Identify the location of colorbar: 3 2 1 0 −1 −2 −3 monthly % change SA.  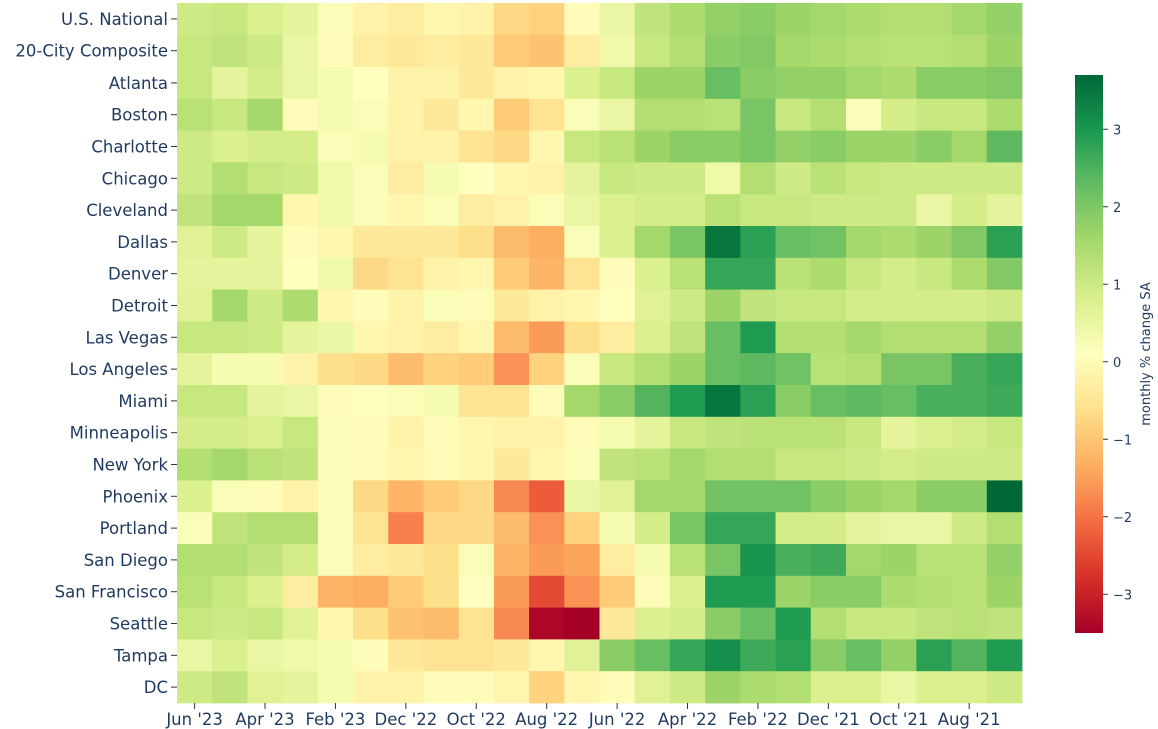
(1114, 354).